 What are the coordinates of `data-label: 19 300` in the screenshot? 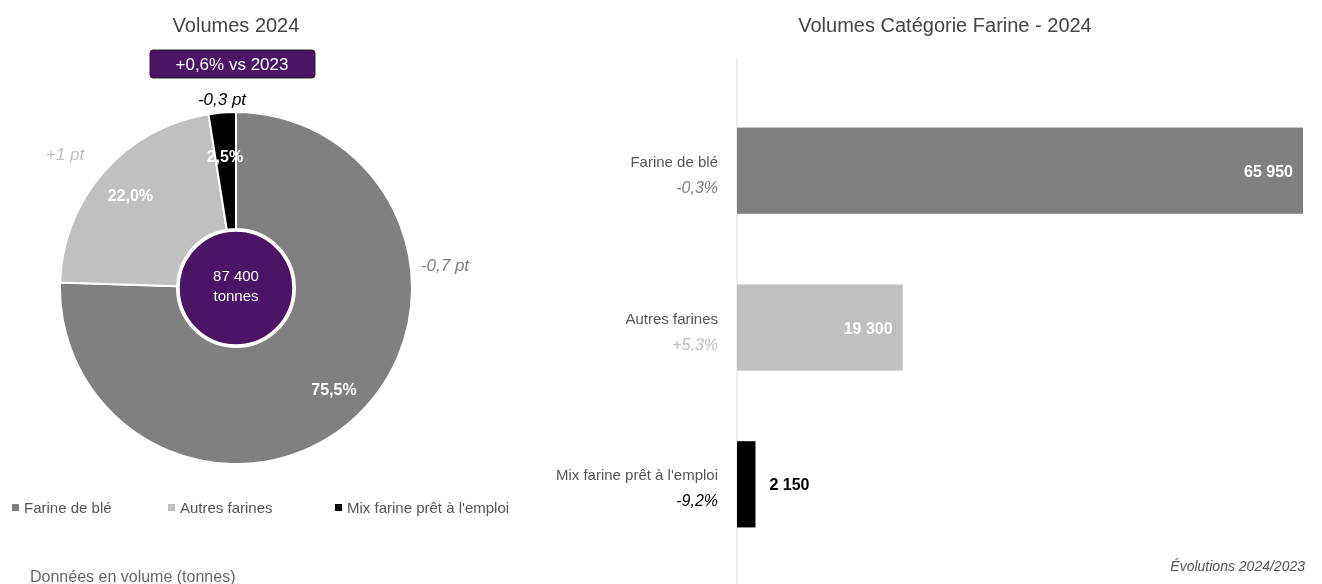 It's located at (868, 328).